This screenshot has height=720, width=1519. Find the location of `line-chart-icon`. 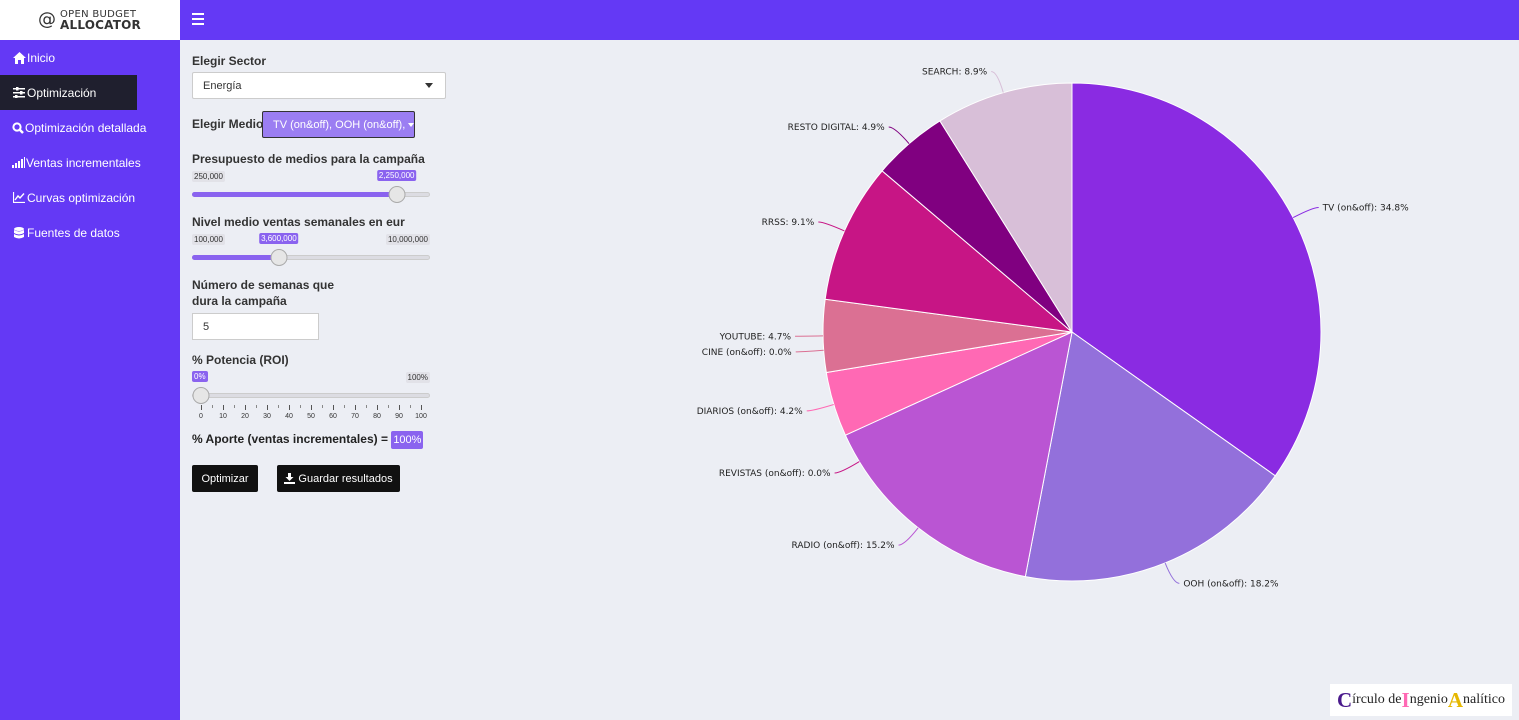

line-chart-icon is located at coordinates (19, 198).